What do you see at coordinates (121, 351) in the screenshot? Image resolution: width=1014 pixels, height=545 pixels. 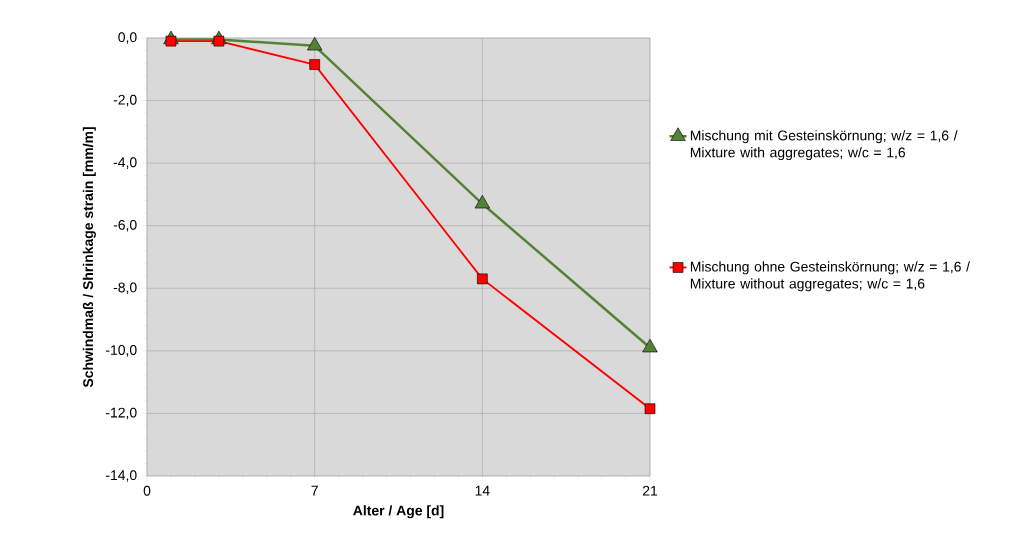 I see `y-tick-label: -10,0` at bounding box center [121, 351].